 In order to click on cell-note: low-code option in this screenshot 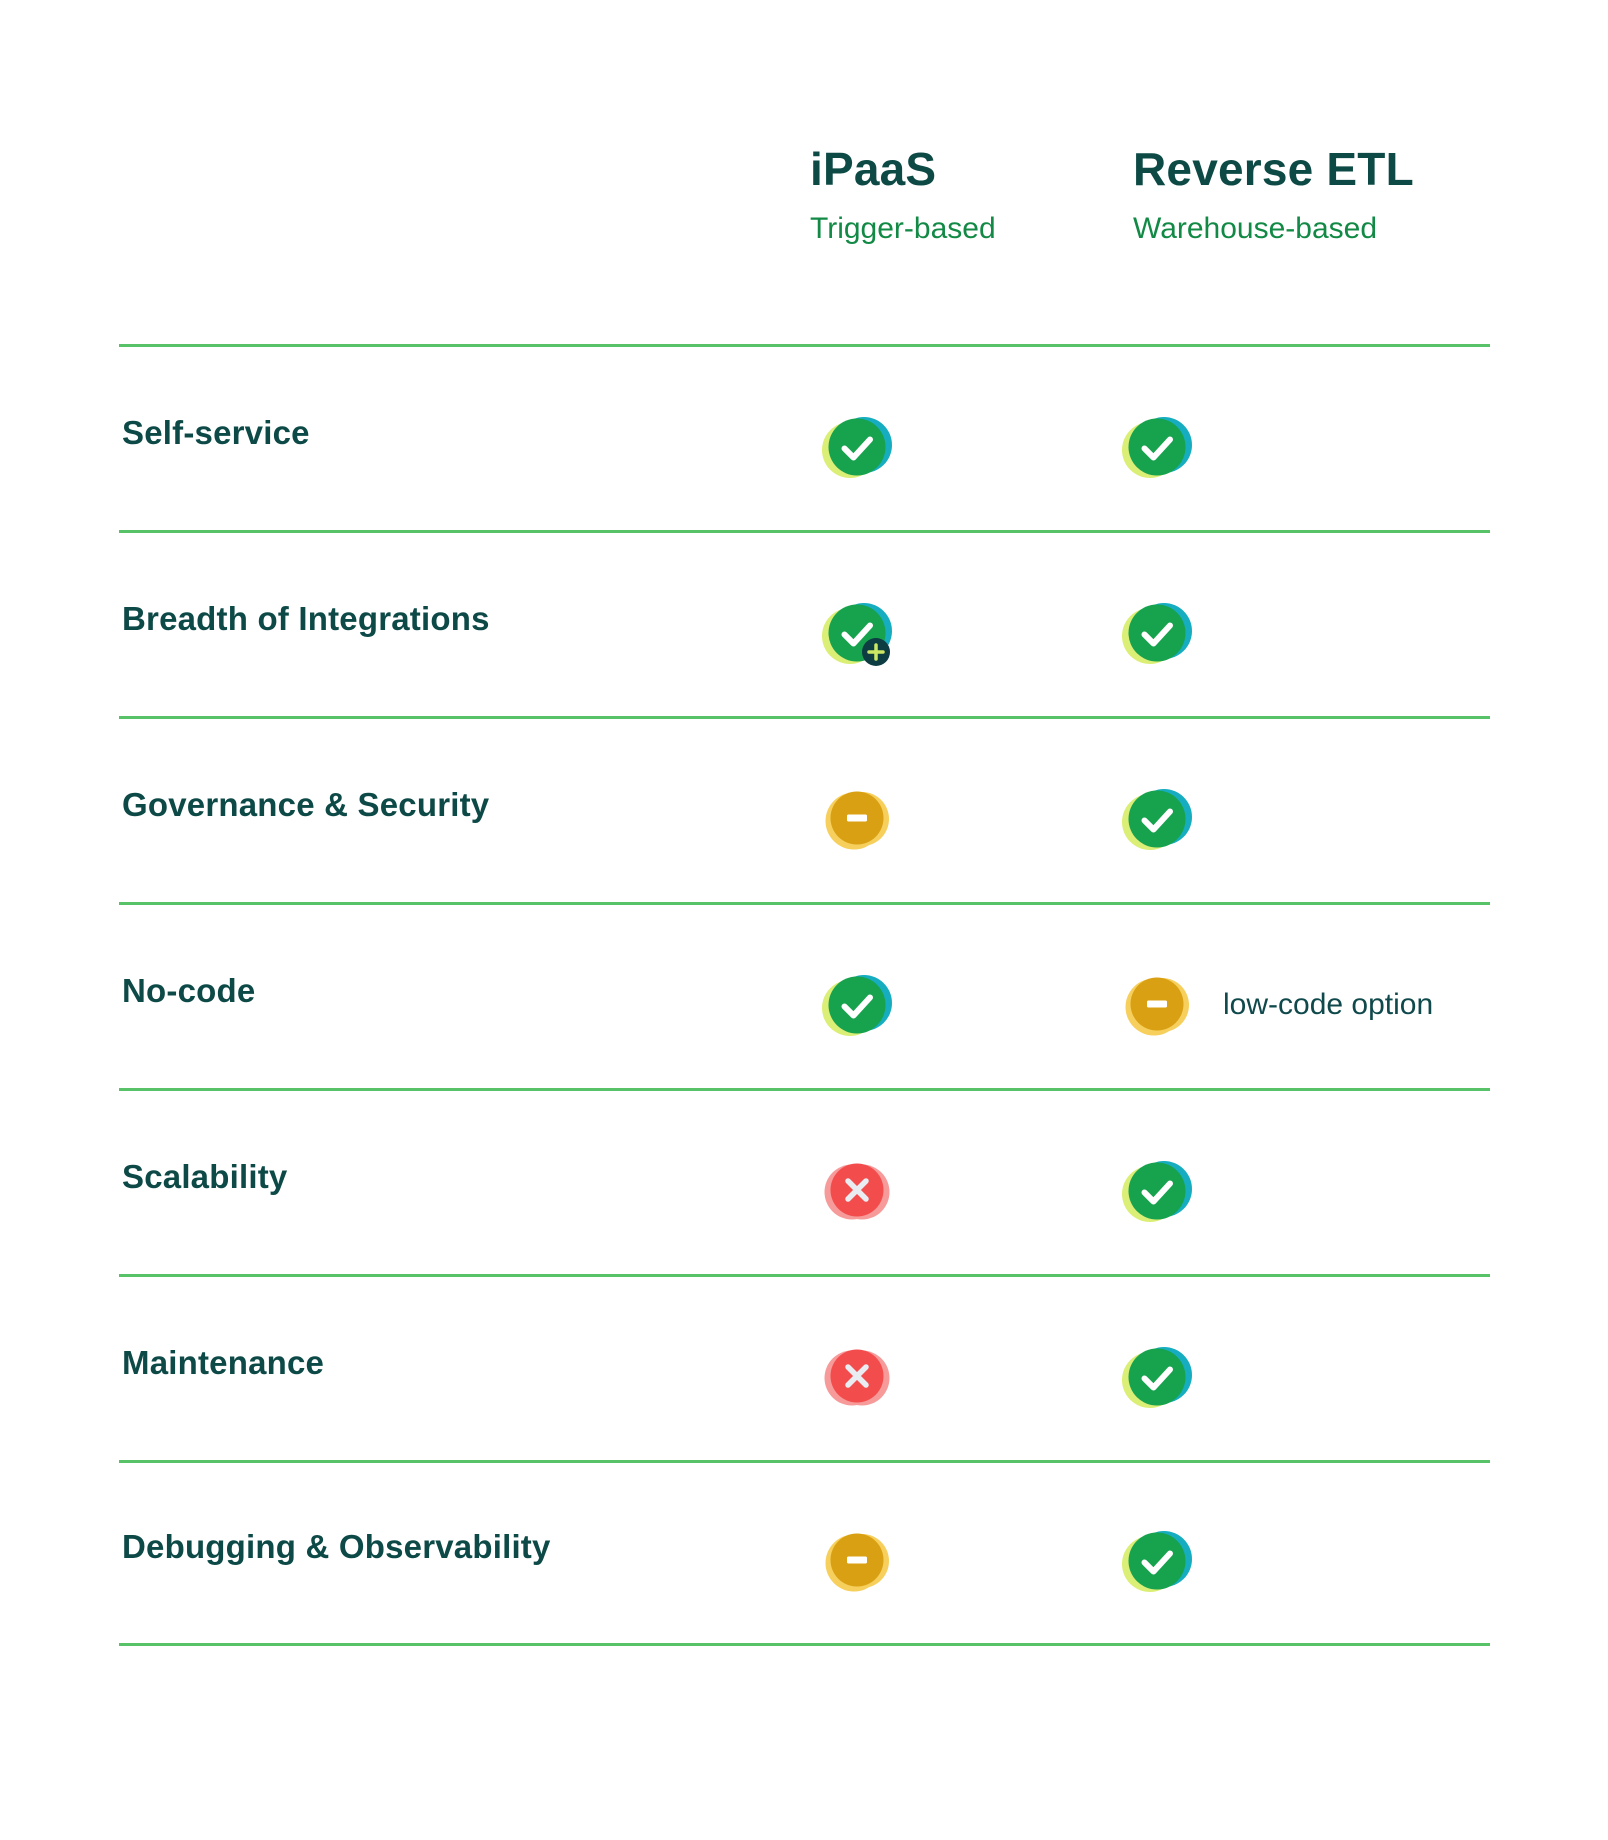, I will do `click(1328, 1004)`.